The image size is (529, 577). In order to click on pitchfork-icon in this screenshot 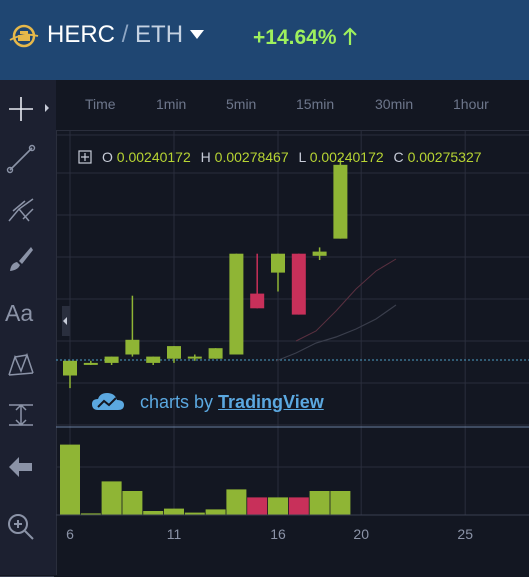, I will do `click(21, 210)`.